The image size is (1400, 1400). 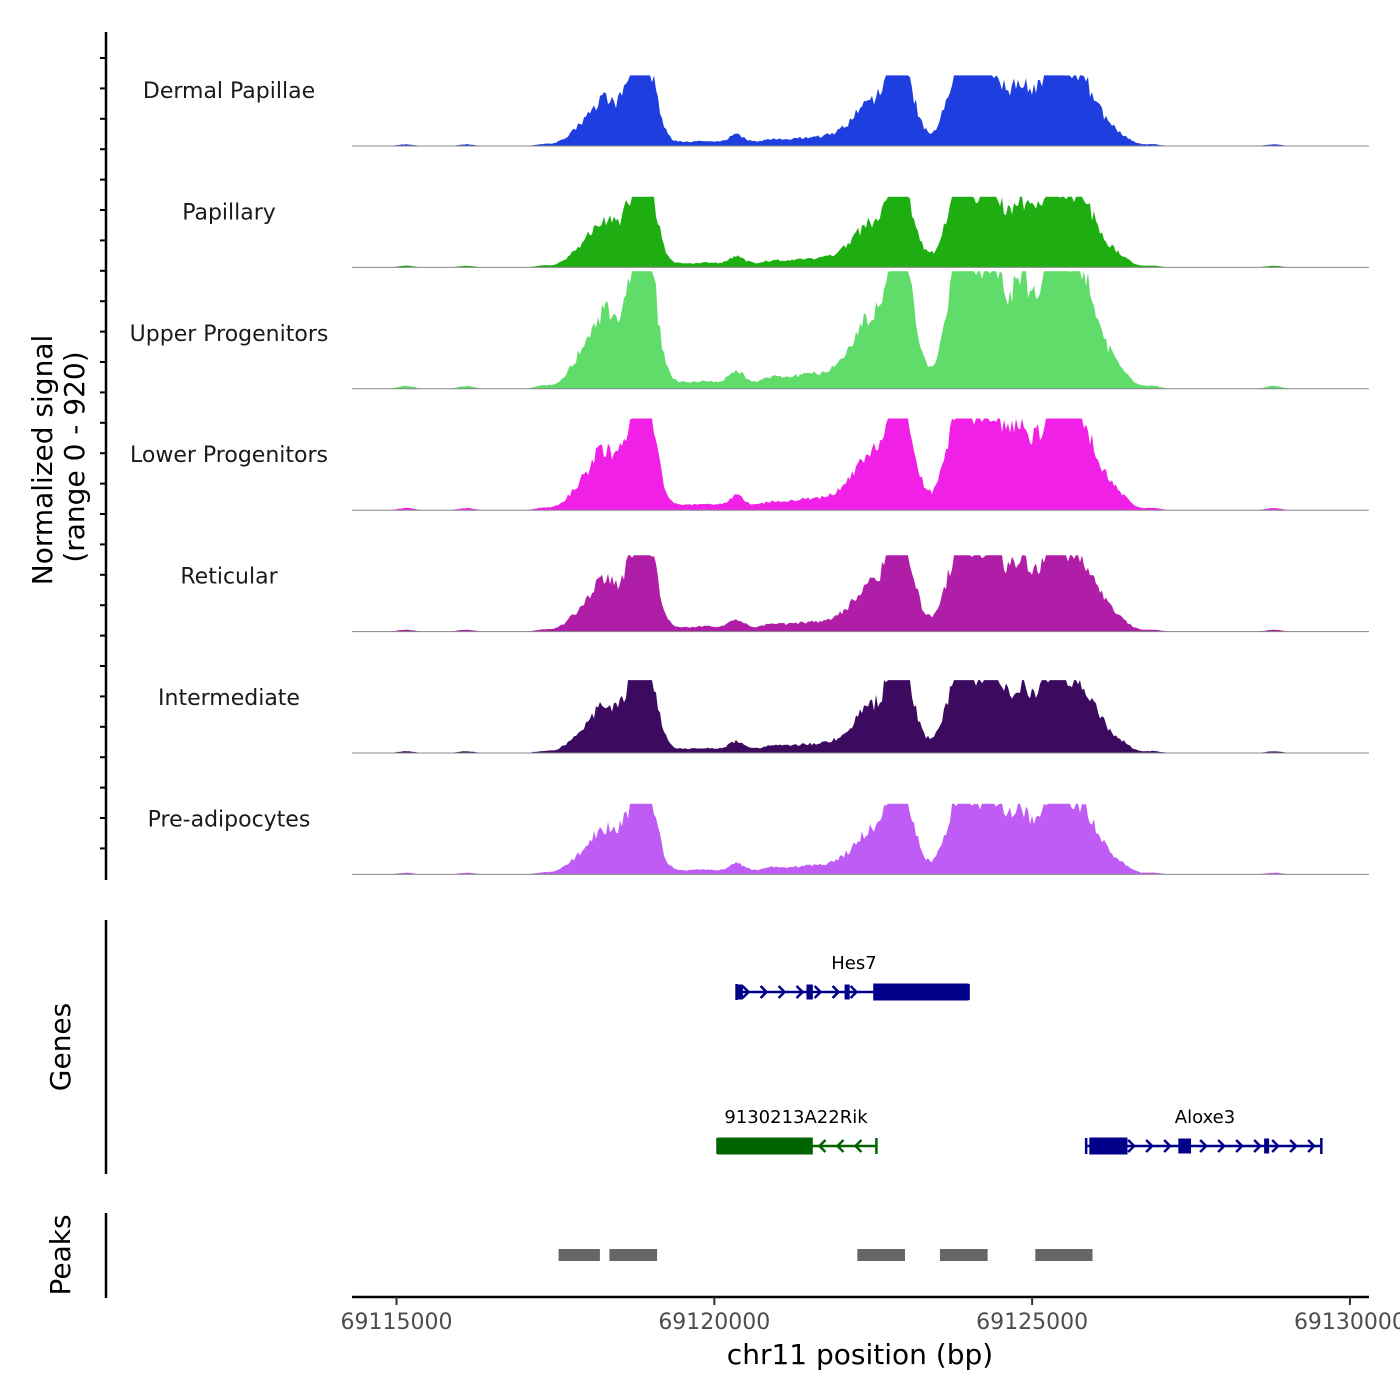 What do you see at coordinates (229, 334) in the screenshot?
I see `coverage-track-label: Upper Progenitors` at bounding box center [229, 334].